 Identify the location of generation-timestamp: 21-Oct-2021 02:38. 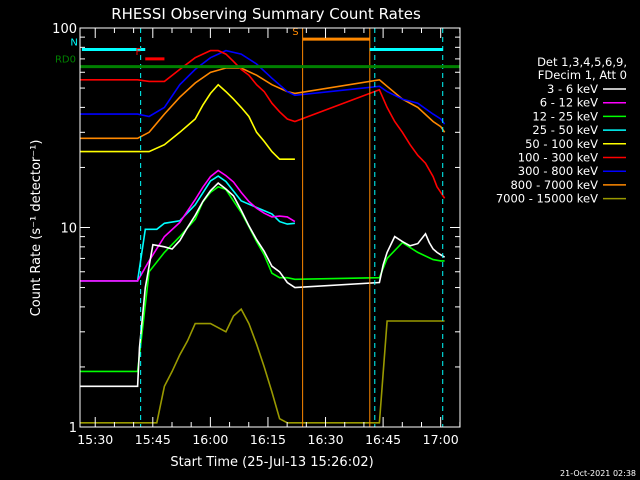
(598, 473).